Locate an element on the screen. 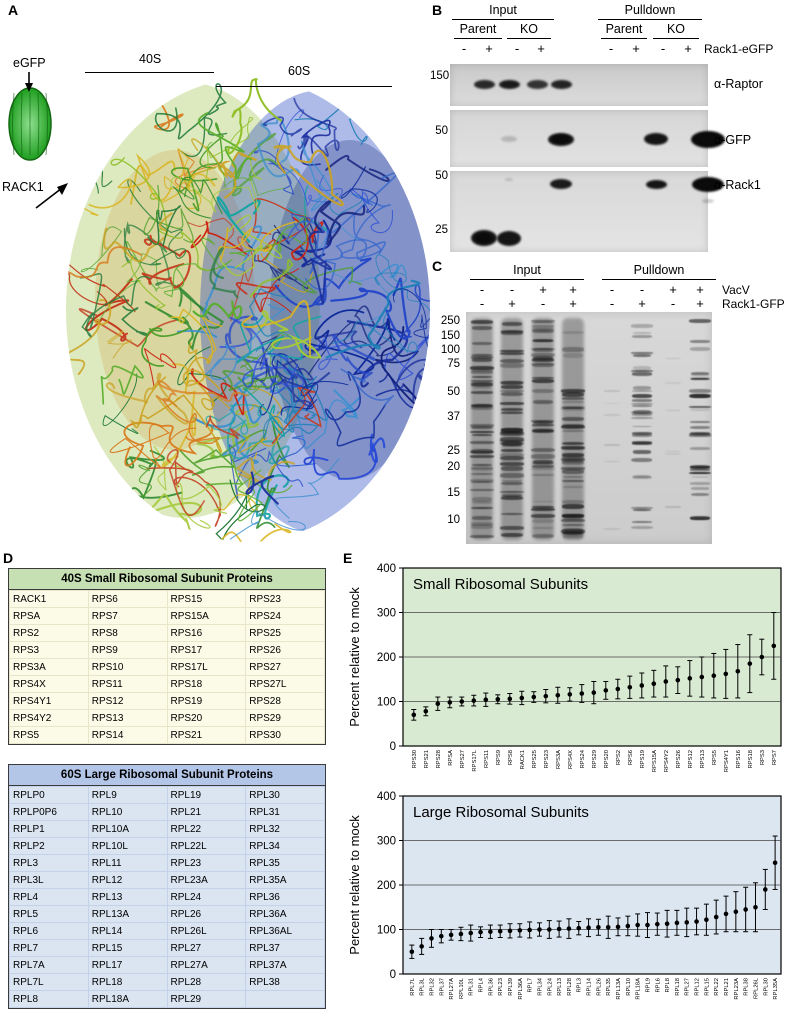  x-tick-label: RPS30 is located at coordinates (415, 759).